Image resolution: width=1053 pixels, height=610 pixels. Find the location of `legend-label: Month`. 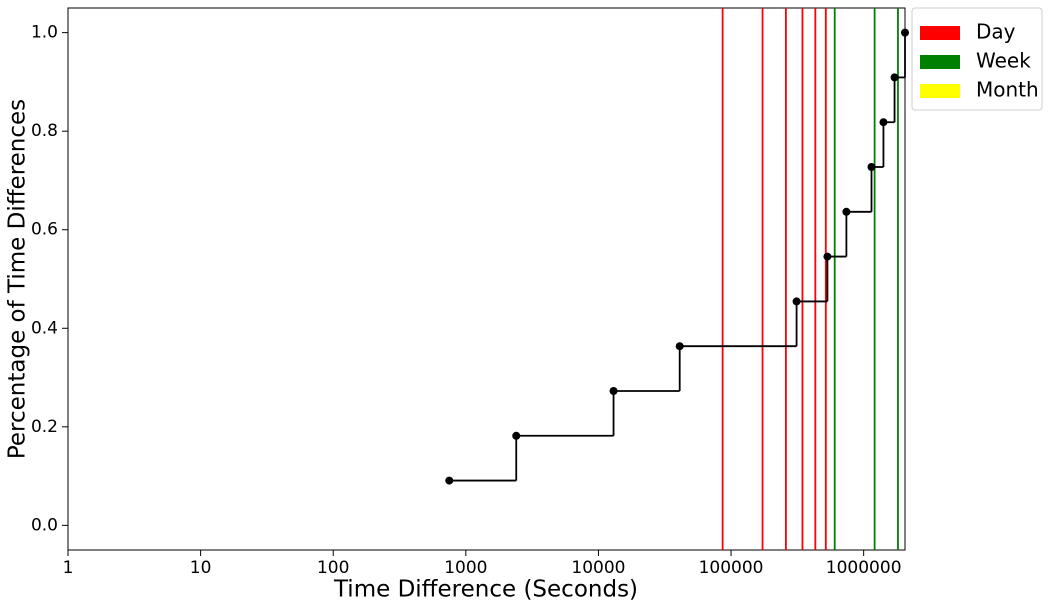

legend-label: Month is located at coordinates (1007, 90).